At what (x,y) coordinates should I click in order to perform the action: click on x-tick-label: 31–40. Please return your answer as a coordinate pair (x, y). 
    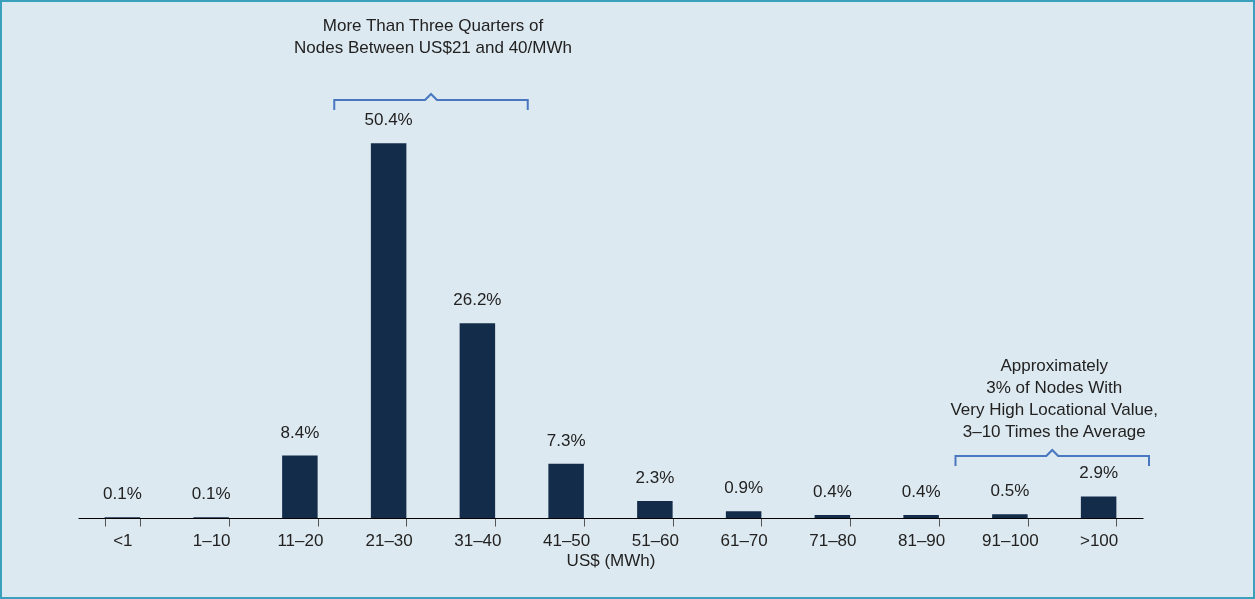
    Looking at the image, I should click on (478, 540).